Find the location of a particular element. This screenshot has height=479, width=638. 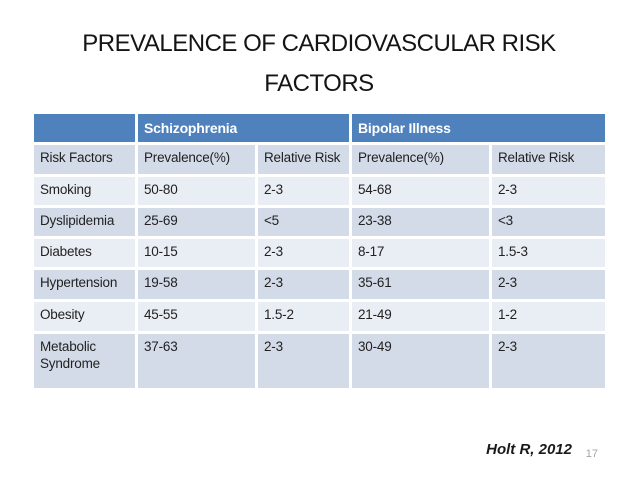

cell-value: 50-80 is located at coordinates (196, 191).